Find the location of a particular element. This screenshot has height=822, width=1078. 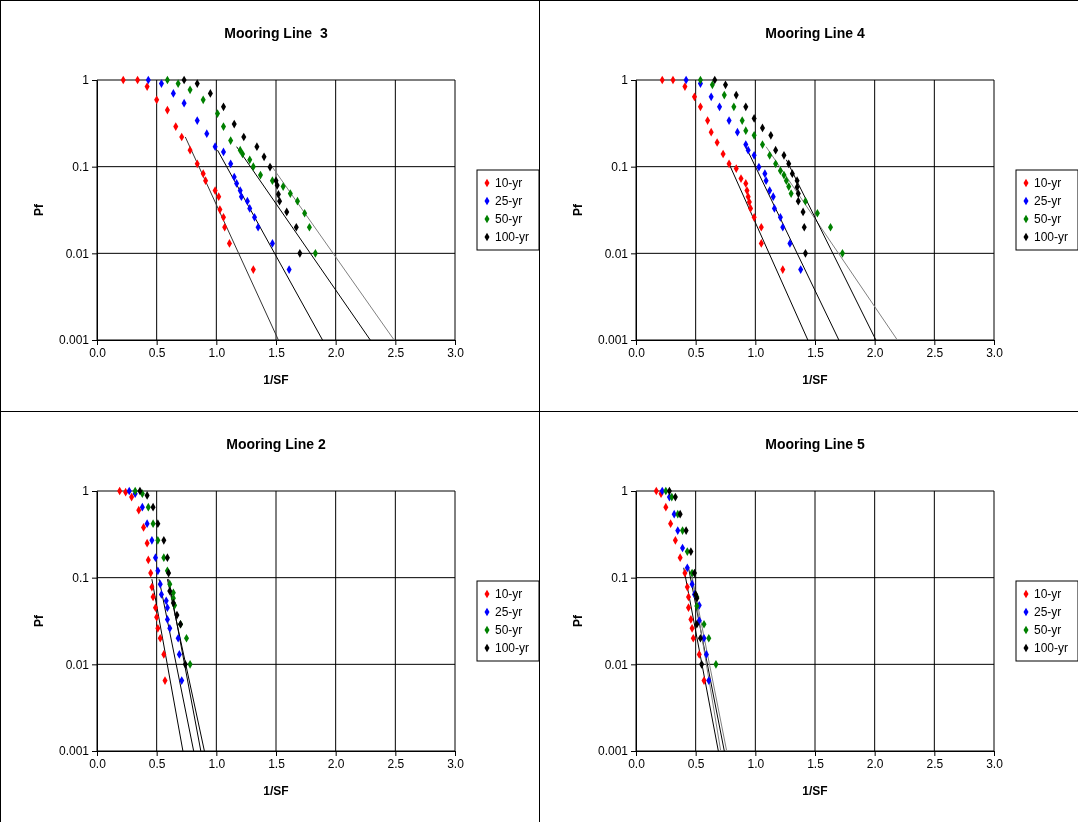

chart-title: Mooring Line 4 is located at coordinates (815, 33).